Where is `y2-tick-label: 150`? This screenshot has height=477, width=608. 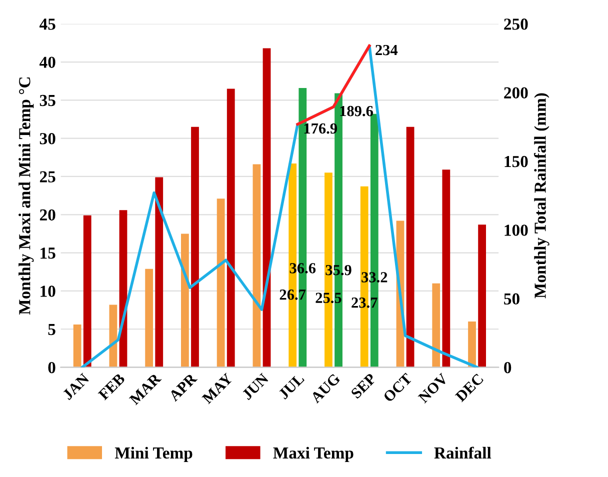
y2-tick-label: 150 is located at coordinates (516, 162).